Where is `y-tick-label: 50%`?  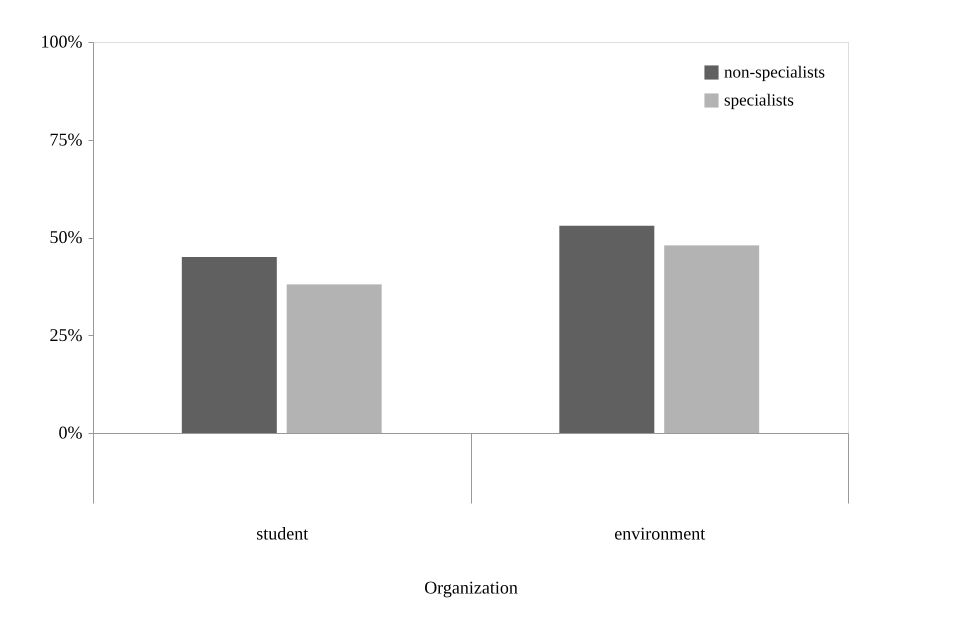 y-tick-label: 50% is located at coordinates (66, 237).